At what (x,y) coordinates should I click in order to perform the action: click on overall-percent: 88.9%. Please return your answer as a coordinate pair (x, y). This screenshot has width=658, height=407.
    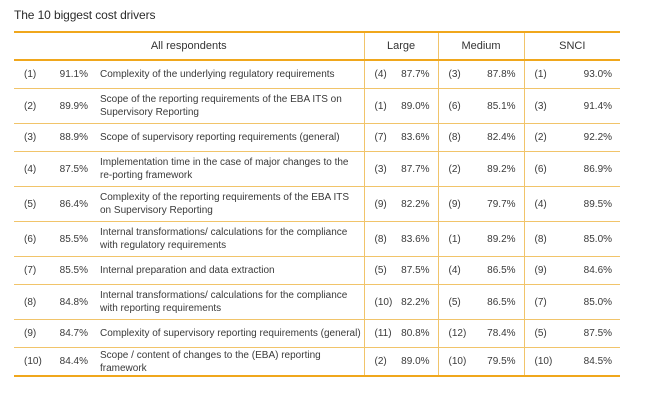
    Looking at the image, I should click on (76, 137).